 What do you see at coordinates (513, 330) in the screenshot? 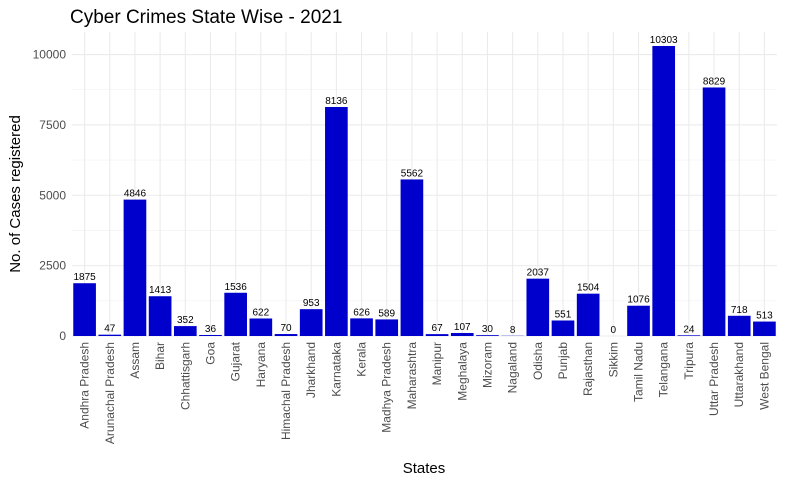
I see `data-label: 8` at bounding box center [513, 330].